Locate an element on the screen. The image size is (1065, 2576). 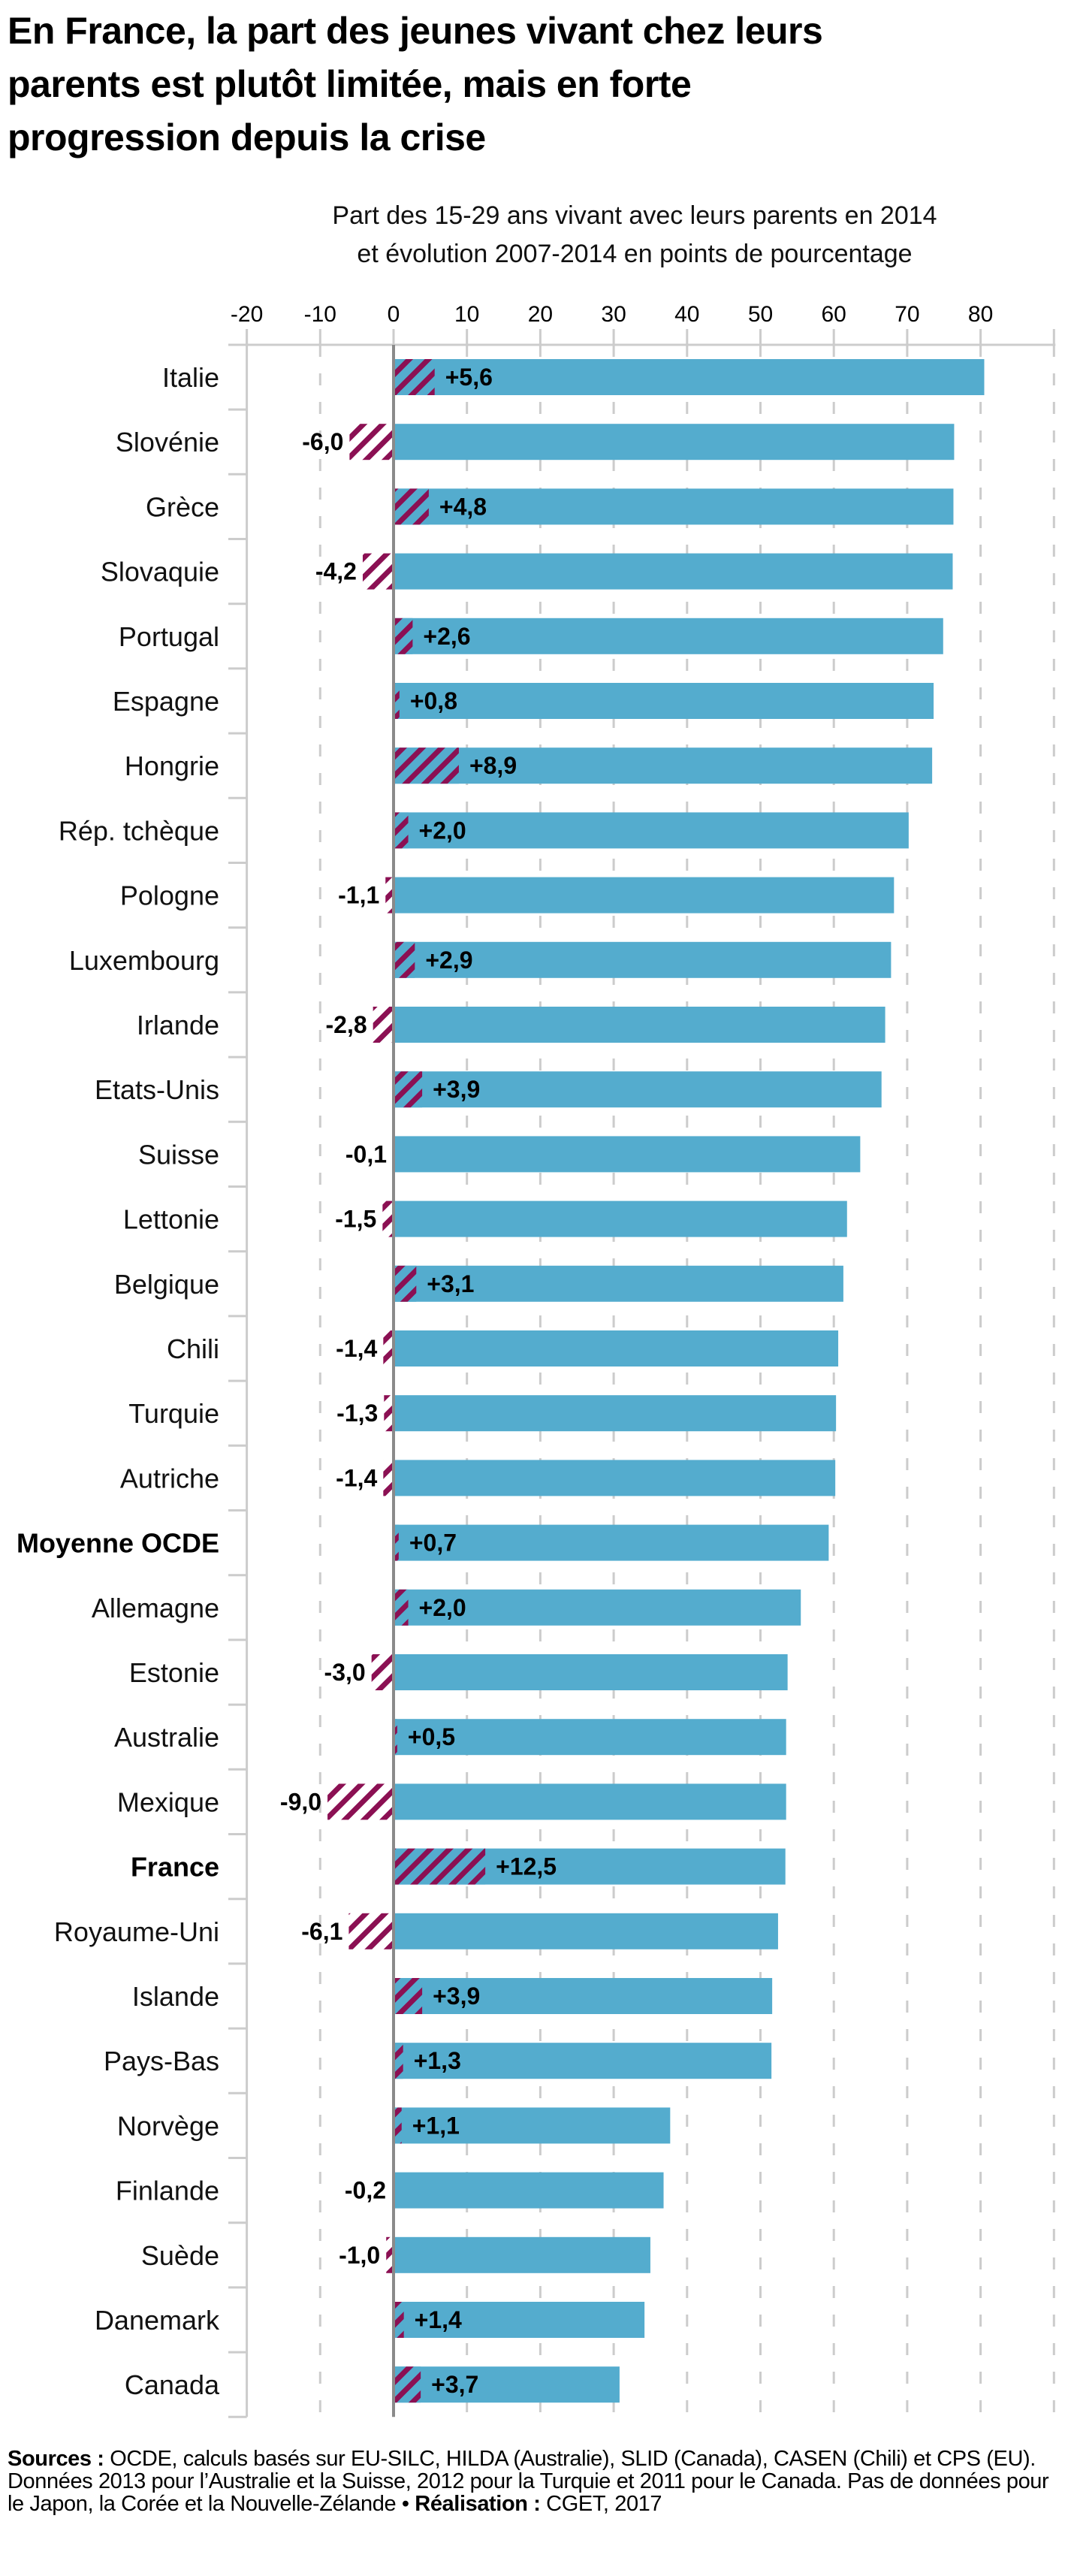
category-label: Norvège is located at coordinates (168, 2125).